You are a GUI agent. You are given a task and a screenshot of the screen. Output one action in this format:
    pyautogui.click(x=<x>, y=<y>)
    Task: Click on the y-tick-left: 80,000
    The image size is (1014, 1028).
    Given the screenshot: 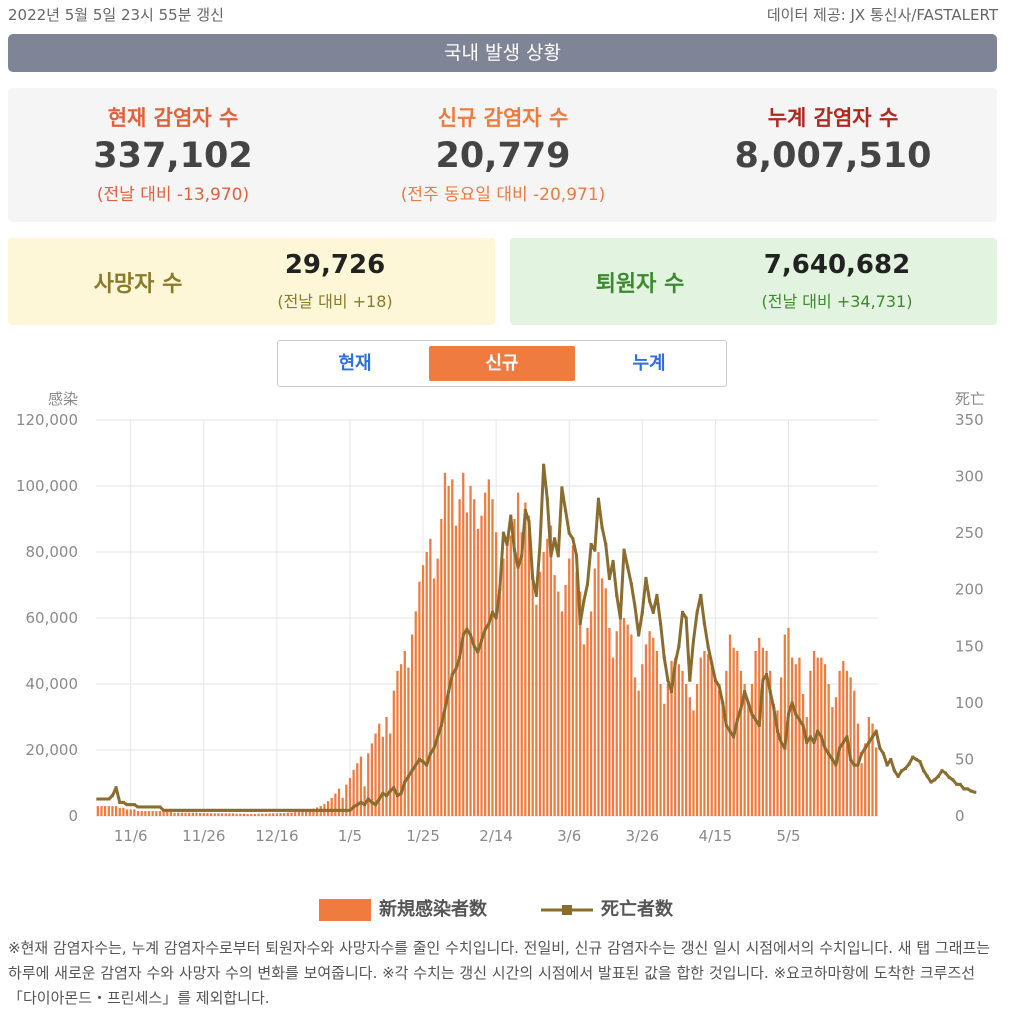 What is the action you would take?
    pyautogui.click(x=52, y=552)
    